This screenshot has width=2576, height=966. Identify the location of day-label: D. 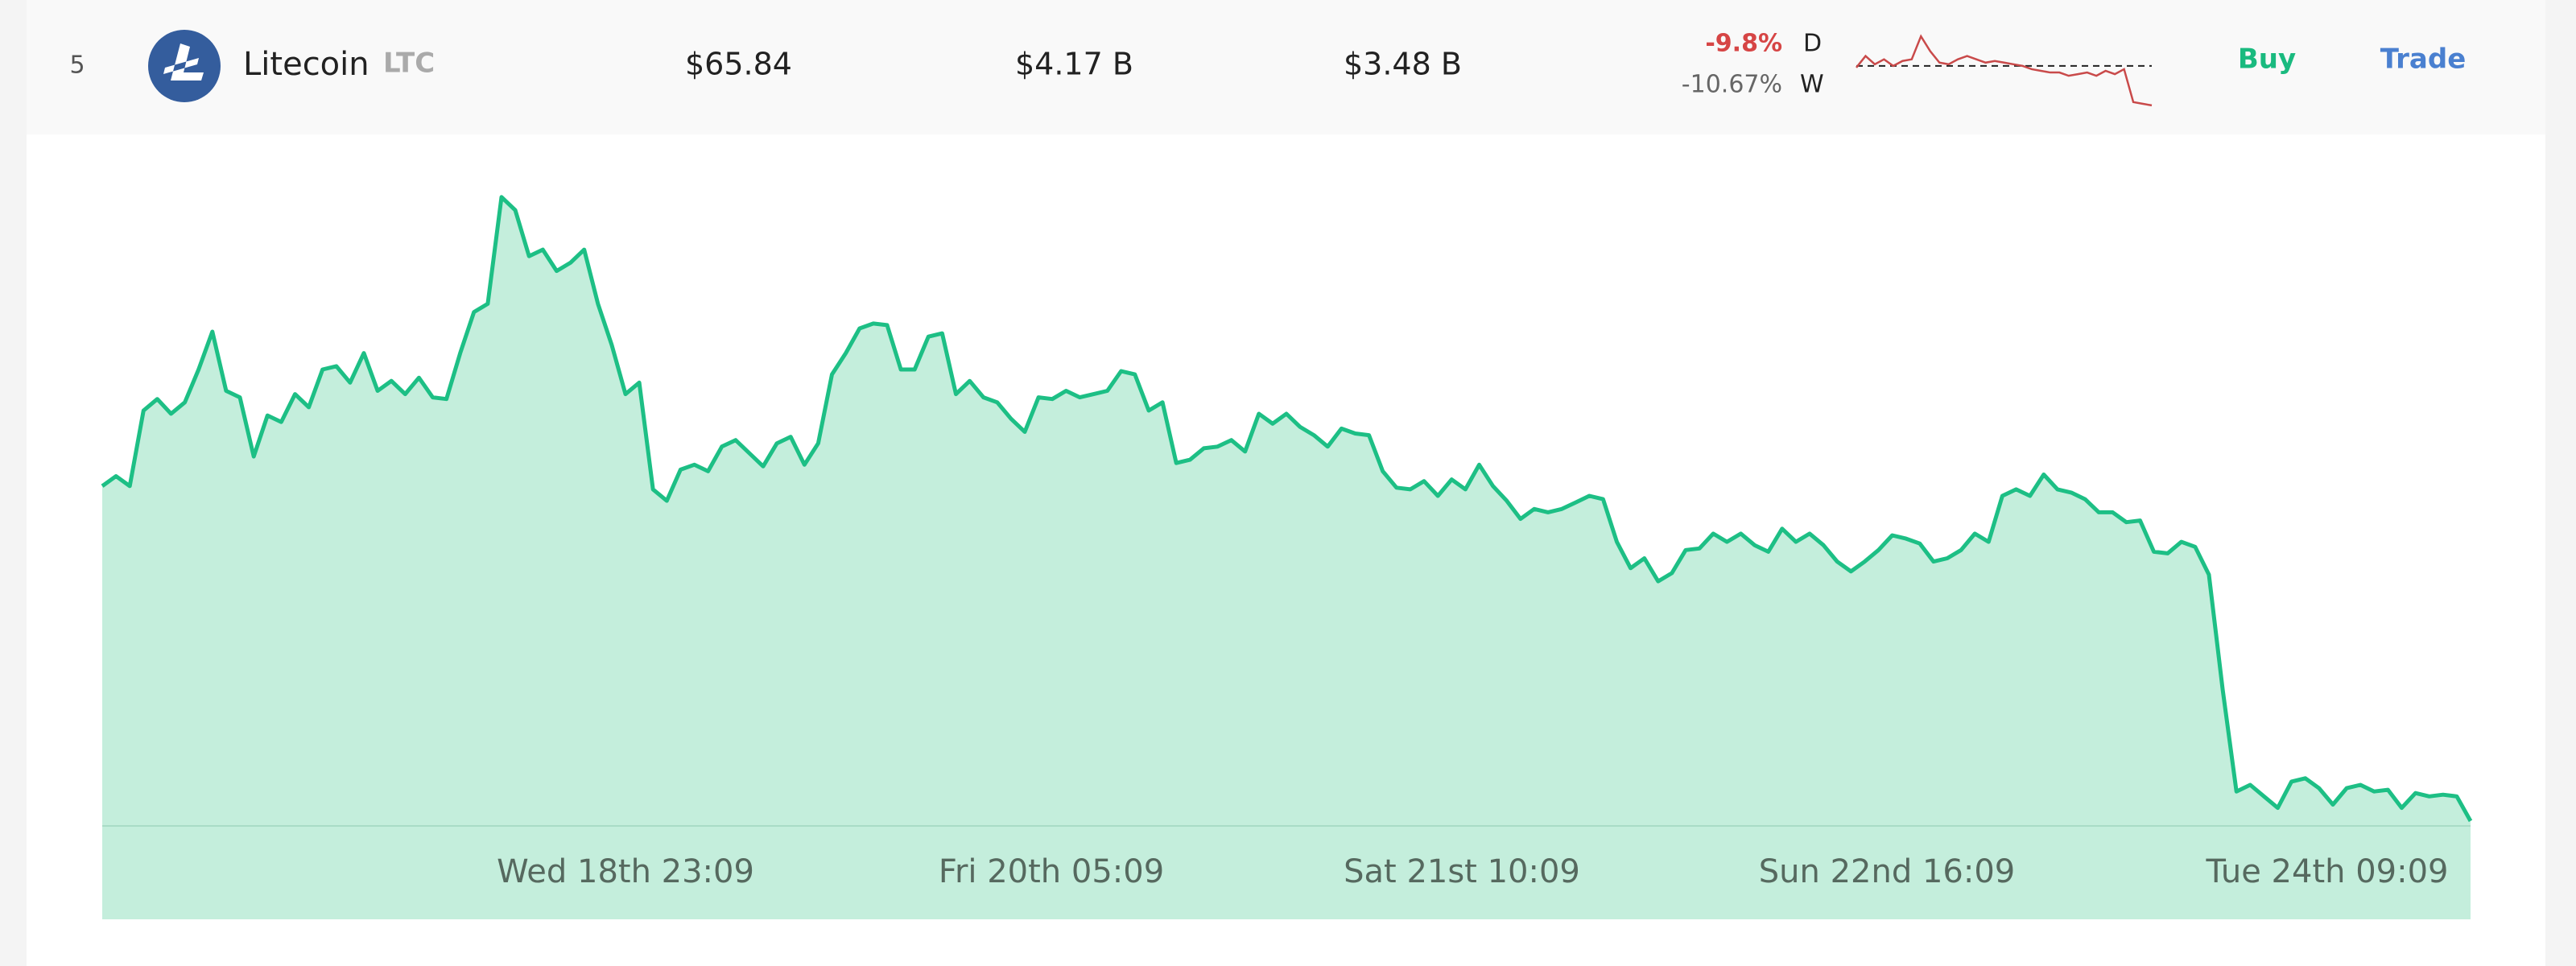
(1812, 44).